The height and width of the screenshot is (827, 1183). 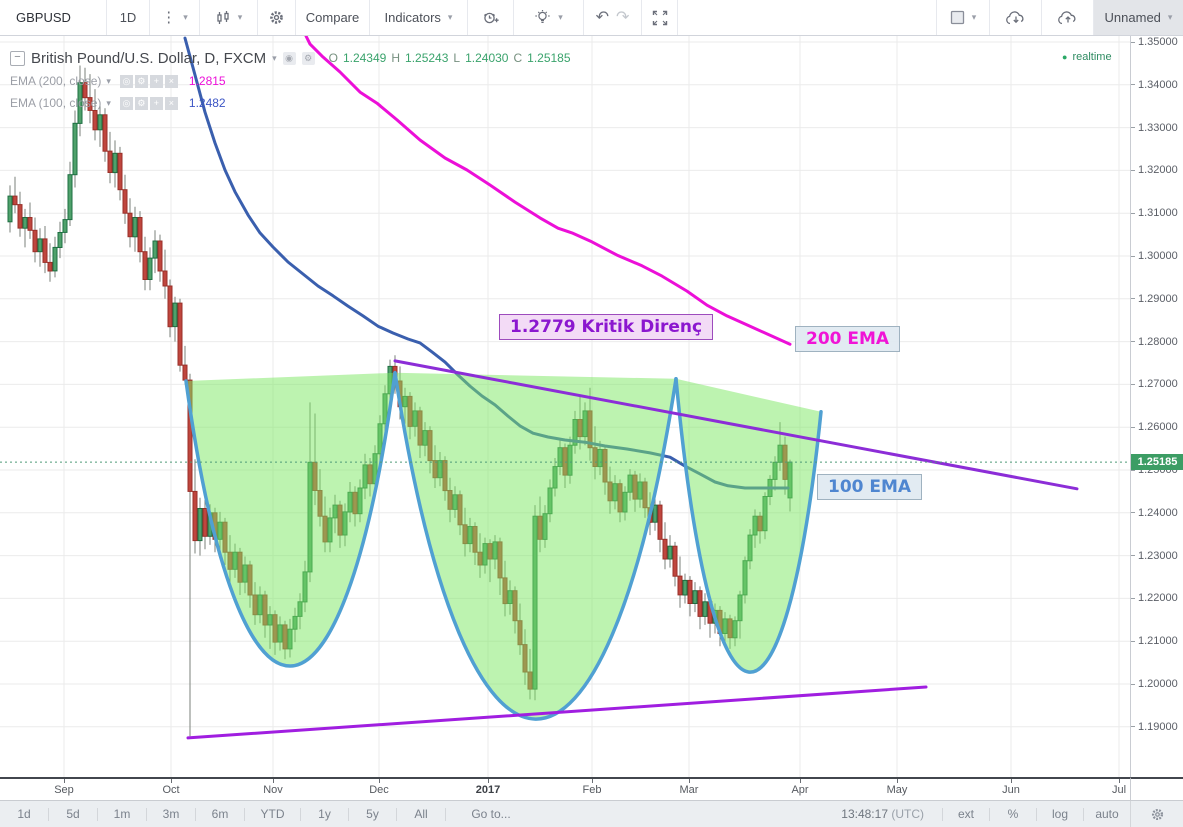 What do you see at coordinates (1107, 814) in the screenshot?
I see `toggle-auto: auto` at bounding box center [1107, 814].